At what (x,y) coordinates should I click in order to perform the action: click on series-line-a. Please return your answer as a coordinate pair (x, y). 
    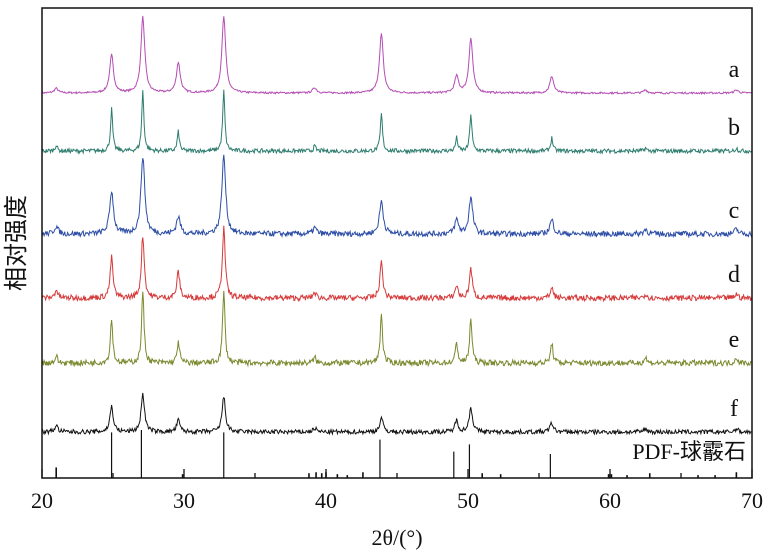
    Looking at the image, I should click on (397, 55).